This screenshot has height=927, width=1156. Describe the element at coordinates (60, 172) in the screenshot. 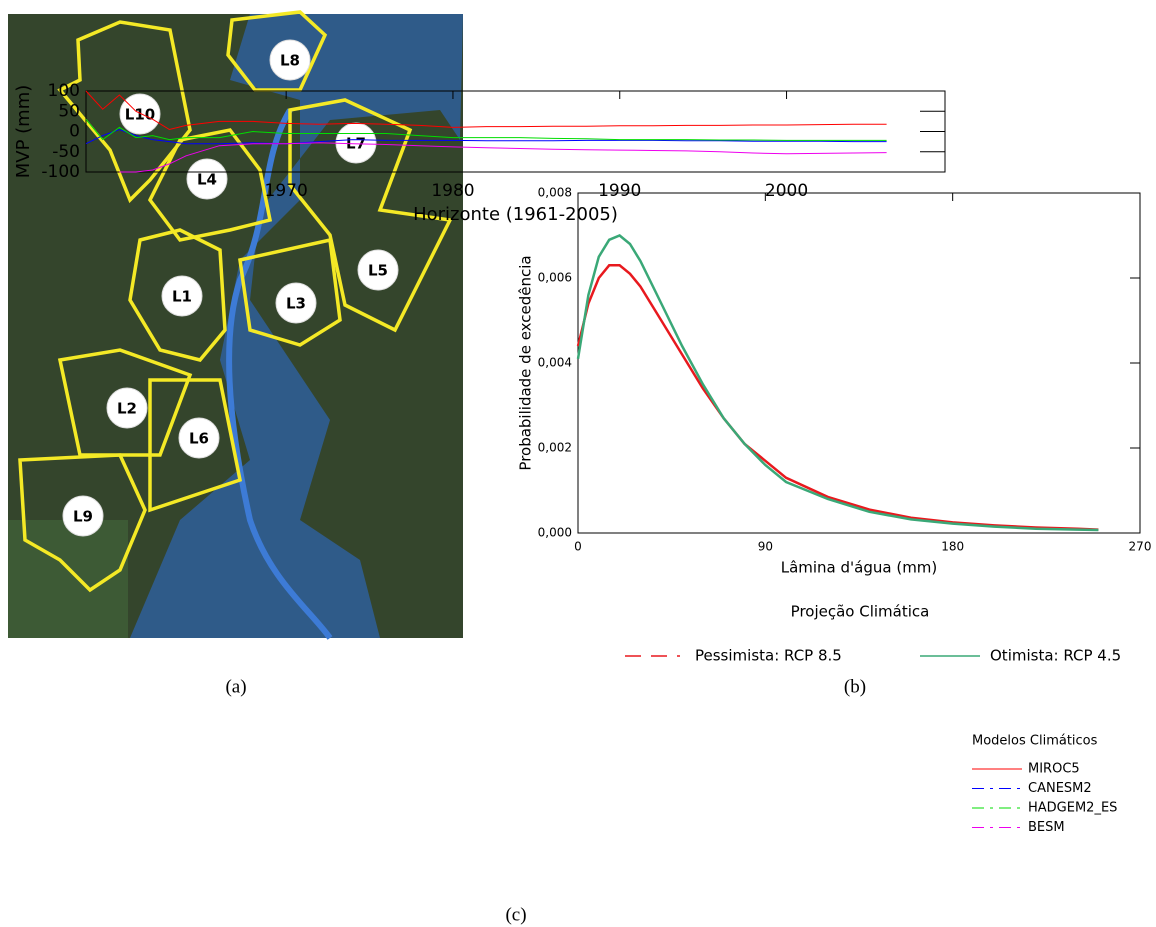

I see `y-tick-label: -100` at that location.